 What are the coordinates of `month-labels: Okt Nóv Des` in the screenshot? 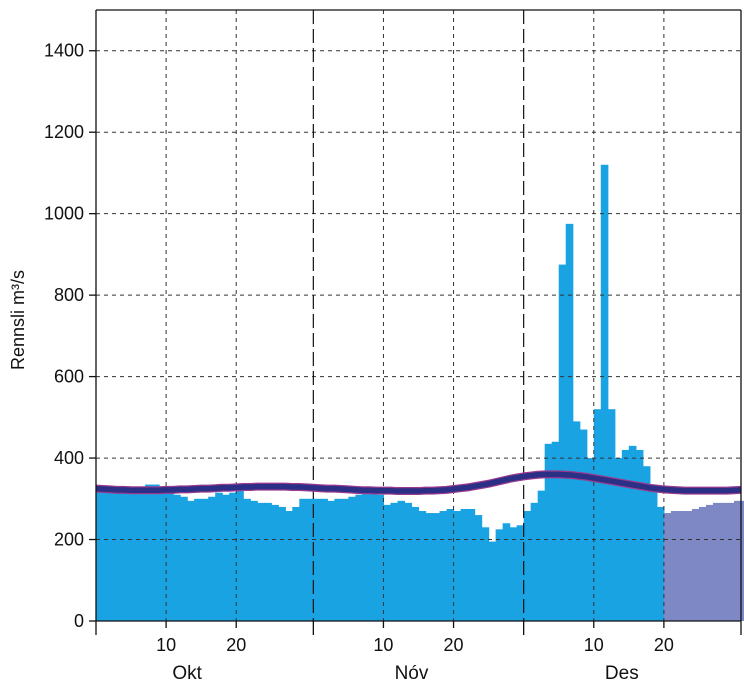 It's located at (405, 673).